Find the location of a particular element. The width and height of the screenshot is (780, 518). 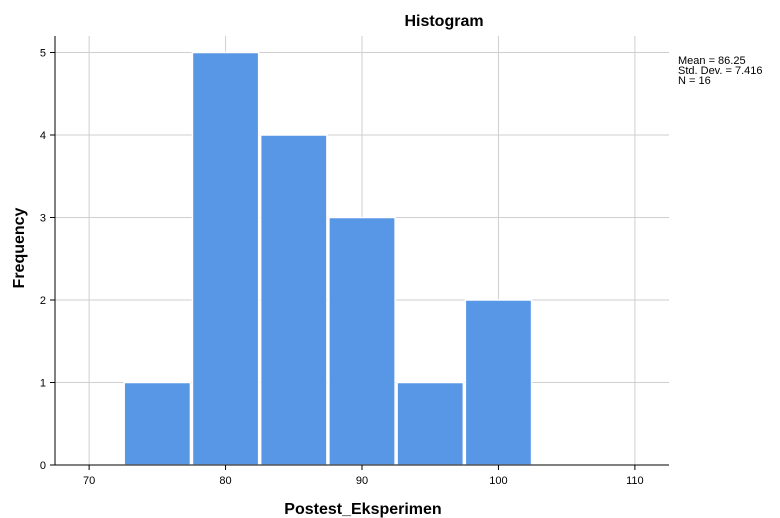

stats-legend: Mean = 86.25 Std. Dev. = 7.416 N = 16 is located at coordinates (720, 71).